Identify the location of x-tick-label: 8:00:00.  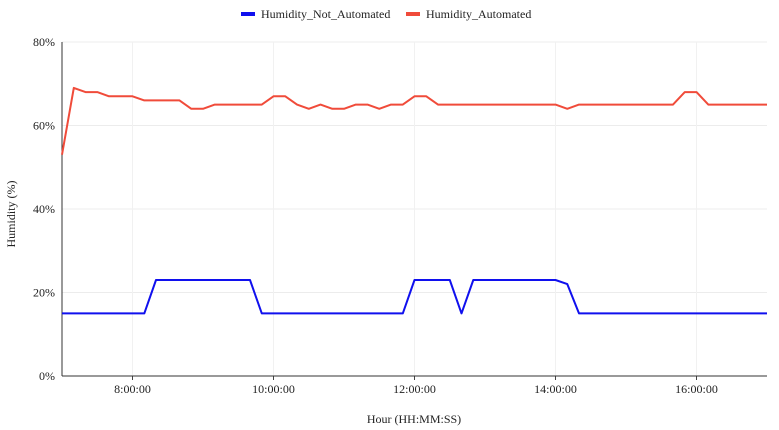
(132, 389).